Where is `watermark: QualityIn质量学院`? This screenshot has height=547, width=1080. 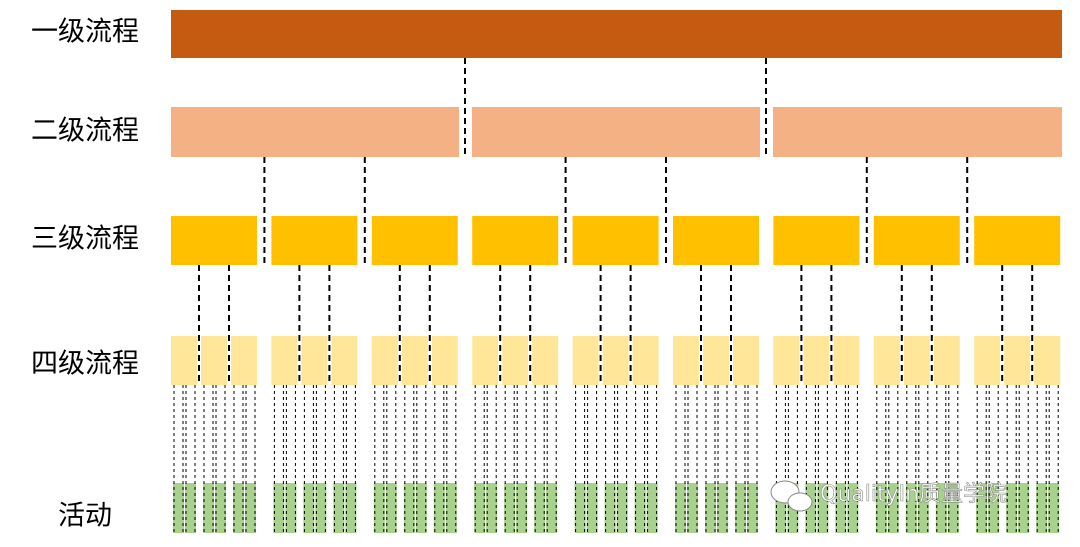 watermark: QualityIn质量学院 is located at coordinates (913, 494).